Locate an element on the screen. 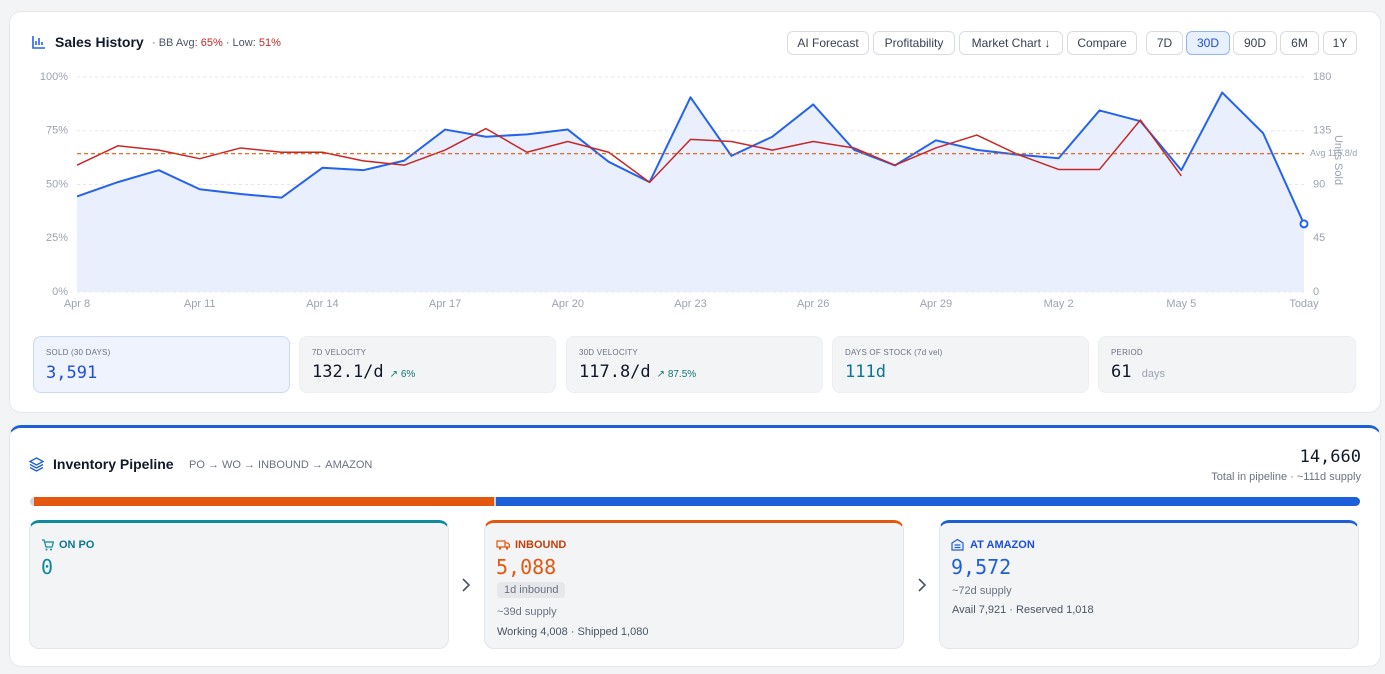  y-tick-label: 25% is located at coordinates (57, 238).